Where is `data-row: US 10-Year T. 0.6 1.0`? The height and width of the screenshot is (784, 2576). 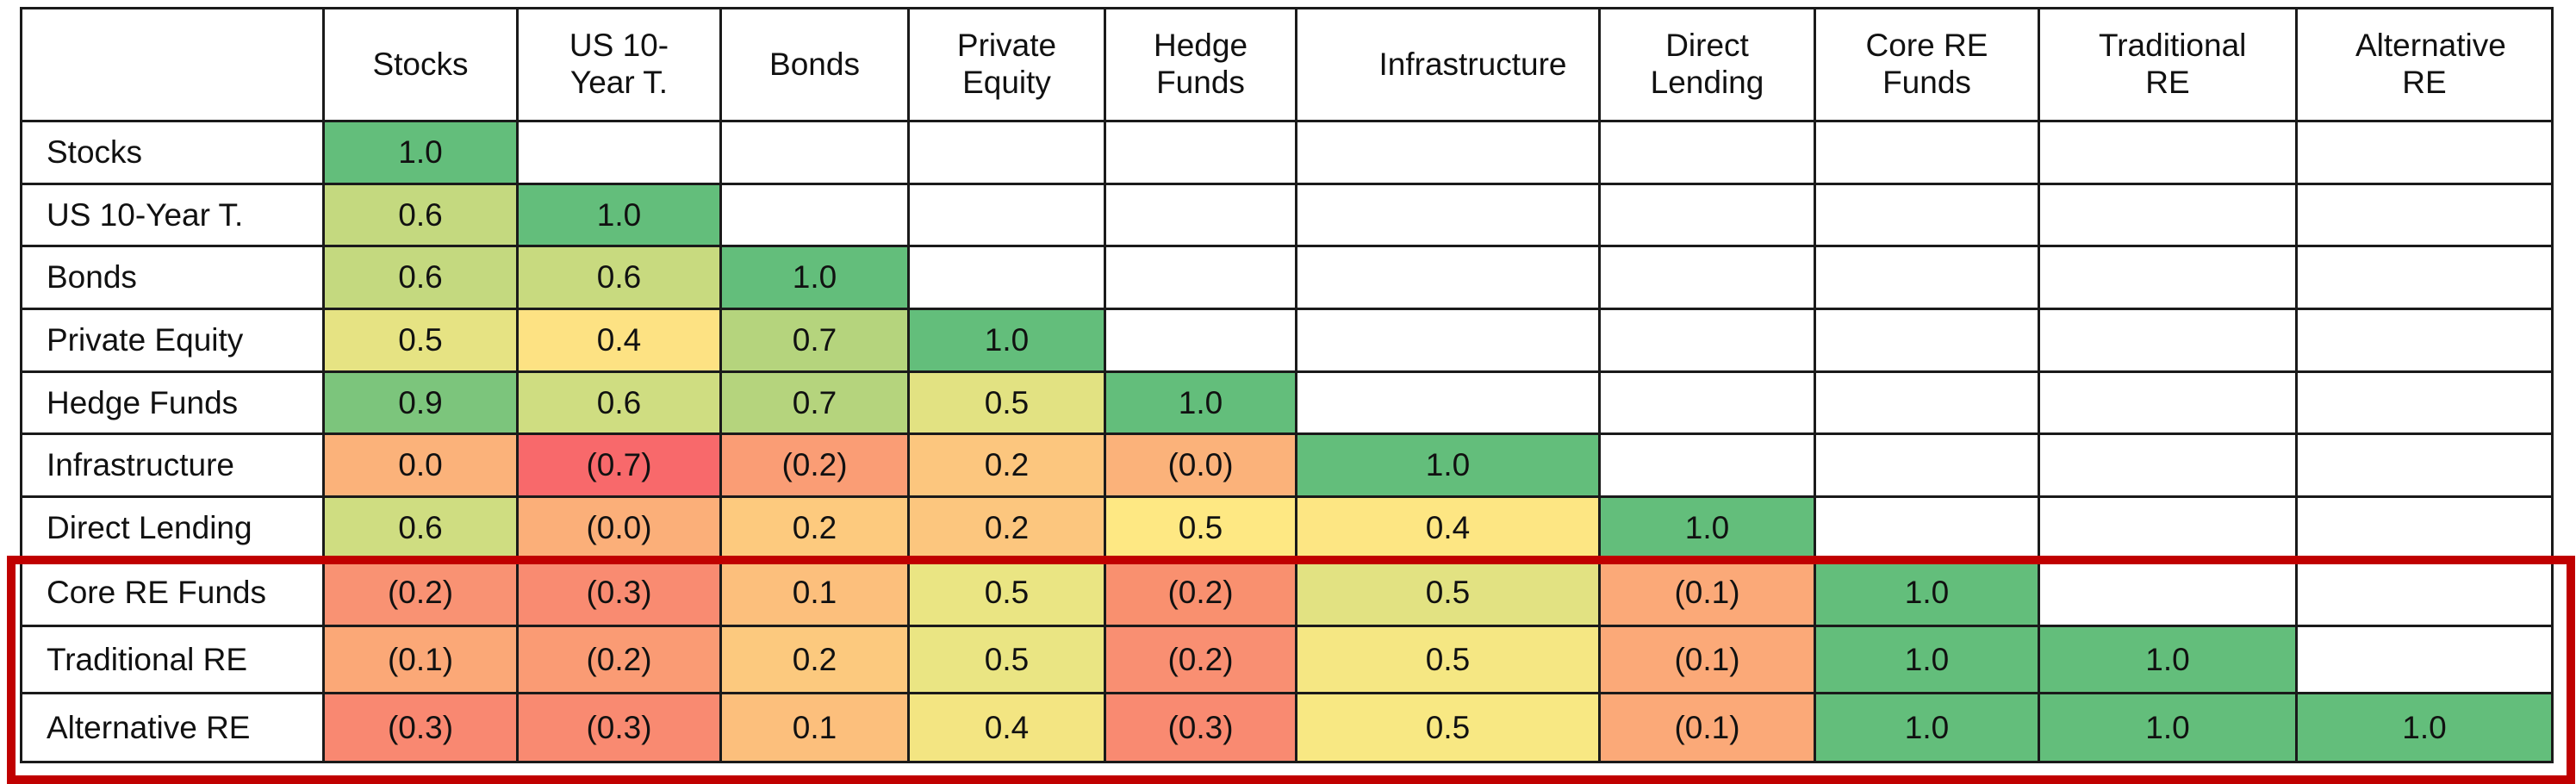 data-row: US 10-Year T. 0.6 1.0 is located at coordinates (1287, 215).